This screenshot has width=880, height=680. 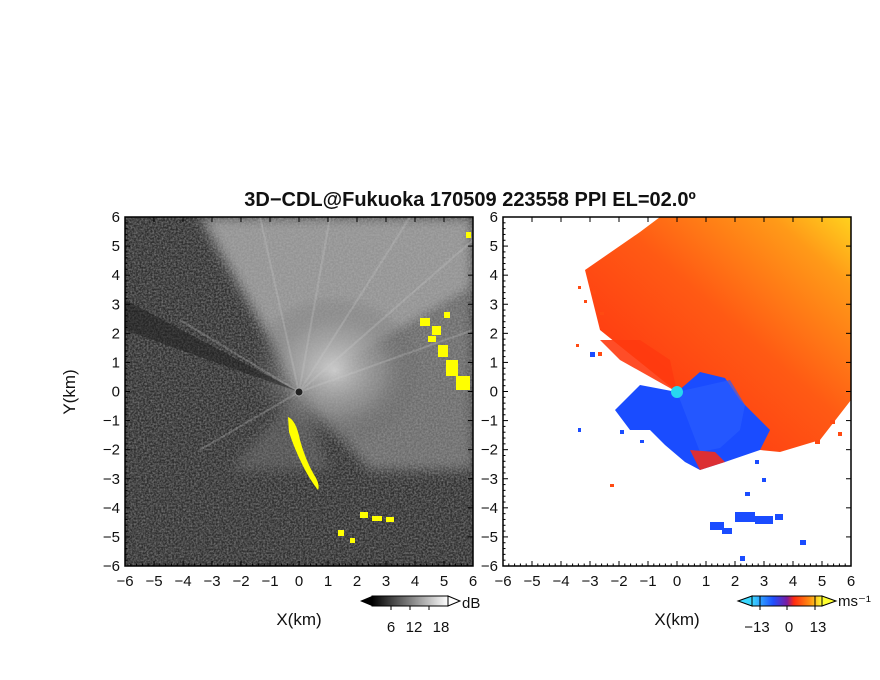 What do you see at coordinates (676, 619) in the screenshot?
I see `right-x-axis-label: X(km)` at bounding box center [676, 619].